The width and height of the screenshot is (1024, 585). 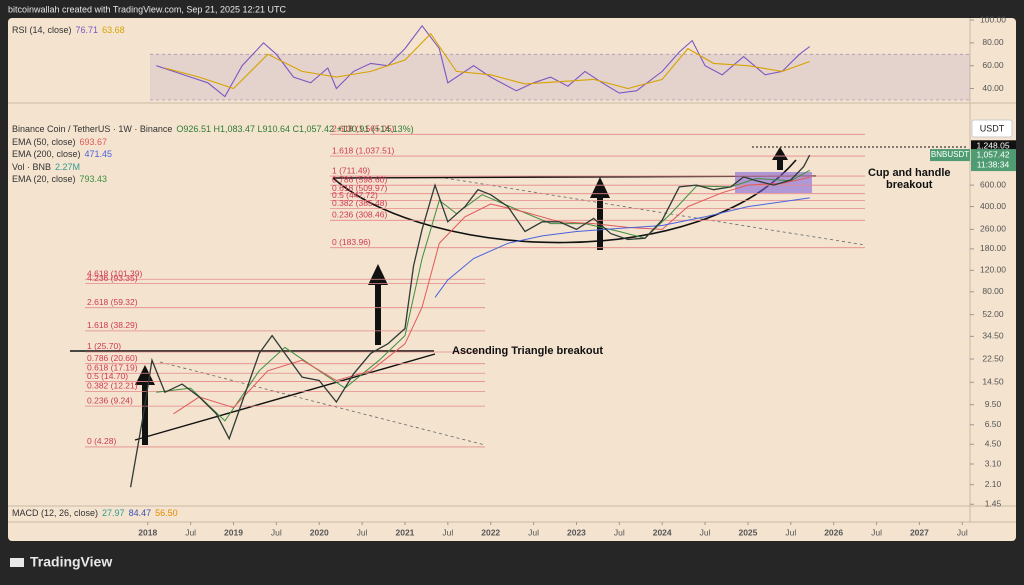 I want to click on y-tick-label: 400.00, so click(x=993, y=206).